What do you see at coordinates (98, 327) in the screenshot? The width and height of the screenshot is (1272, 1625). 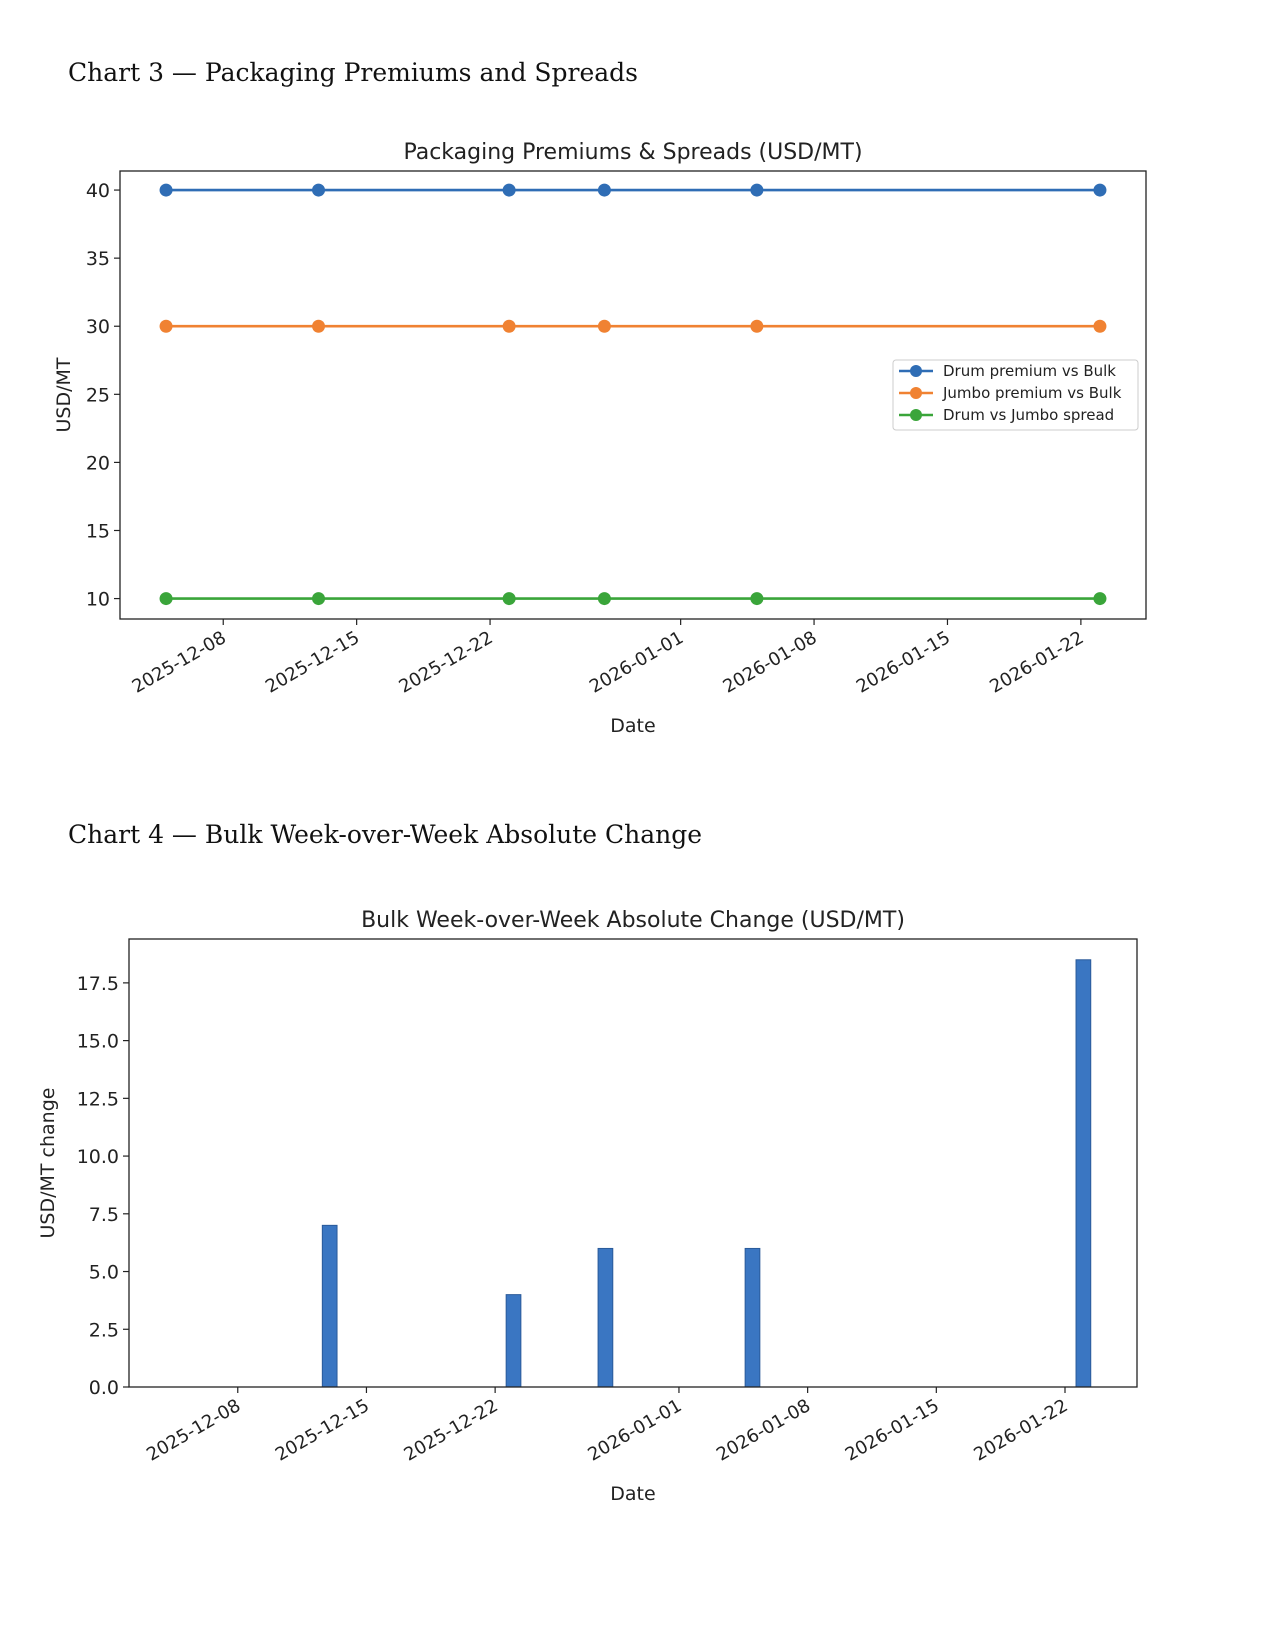 I see `y-tick-label: 30` at bounding box center [98, 327].